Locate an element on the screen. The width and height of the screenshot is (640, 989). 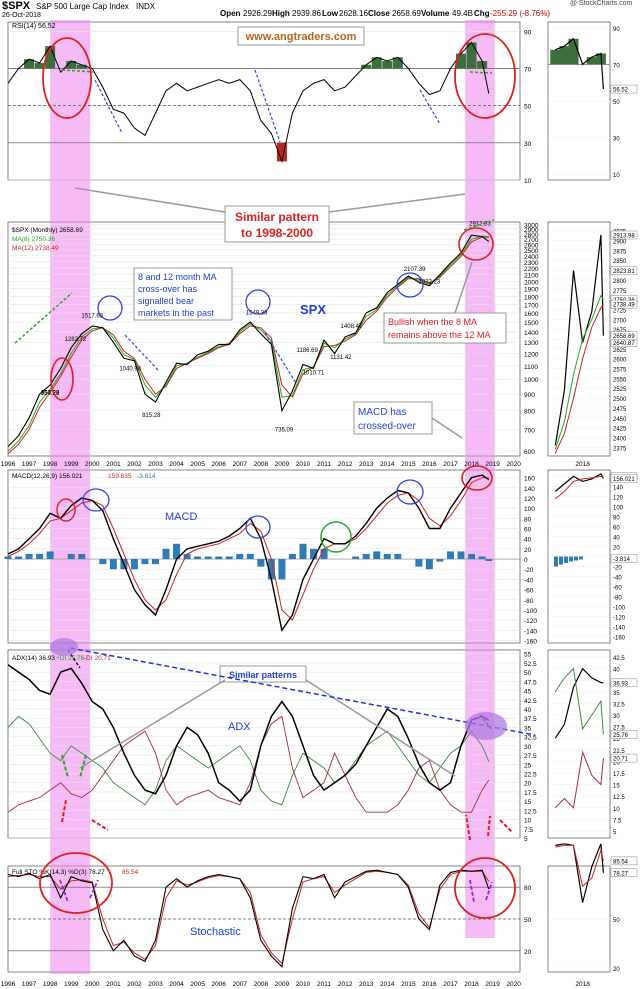
macd-cross-box is located at coordinates (393, 418).